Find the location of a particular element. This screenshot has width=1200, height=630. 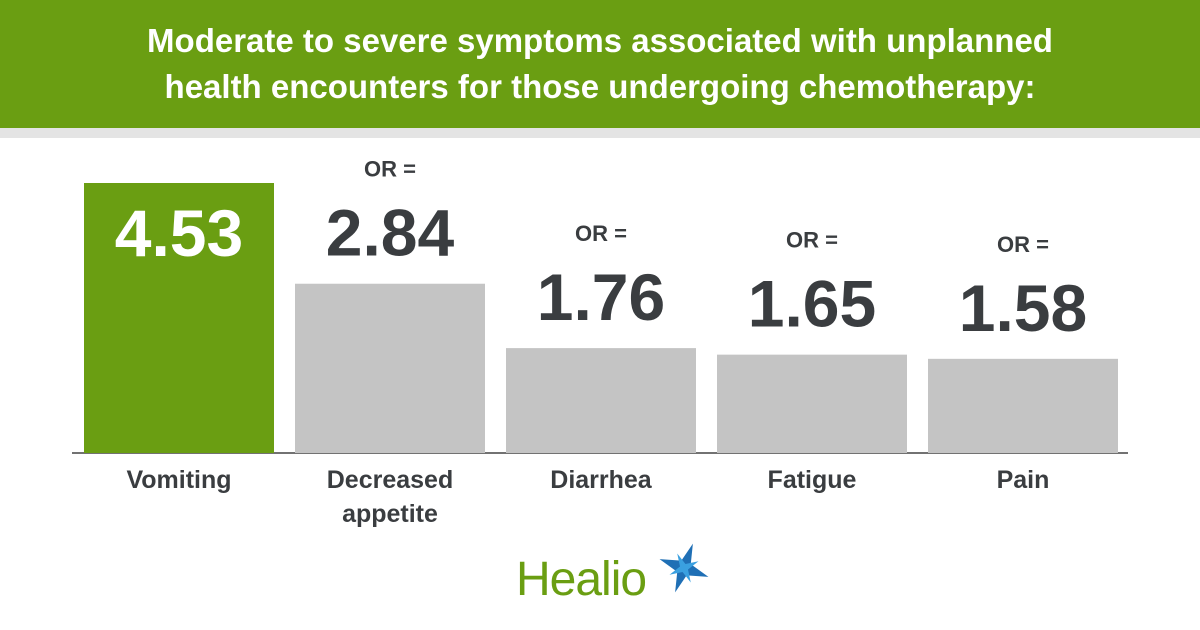

category-label: Decreased appetite is located at coordinates (390, 497).